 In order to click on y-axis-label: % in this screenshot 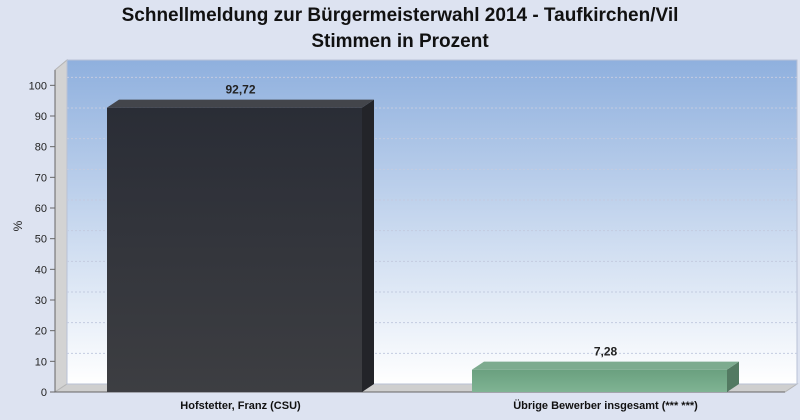, I will do `click(18, 225)`.